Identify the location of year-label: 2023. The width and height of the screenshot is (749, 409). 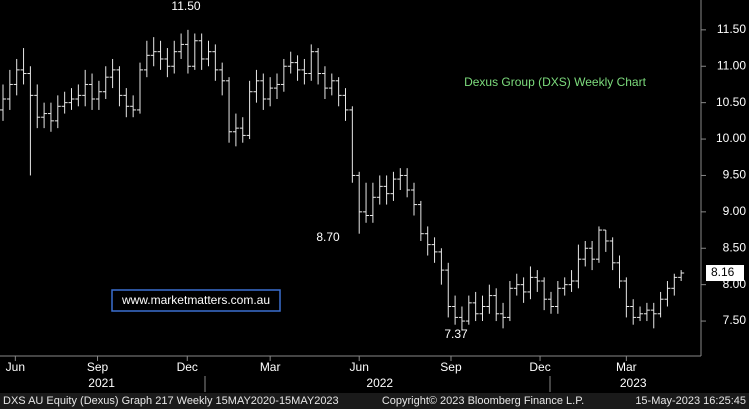
(633, 383).